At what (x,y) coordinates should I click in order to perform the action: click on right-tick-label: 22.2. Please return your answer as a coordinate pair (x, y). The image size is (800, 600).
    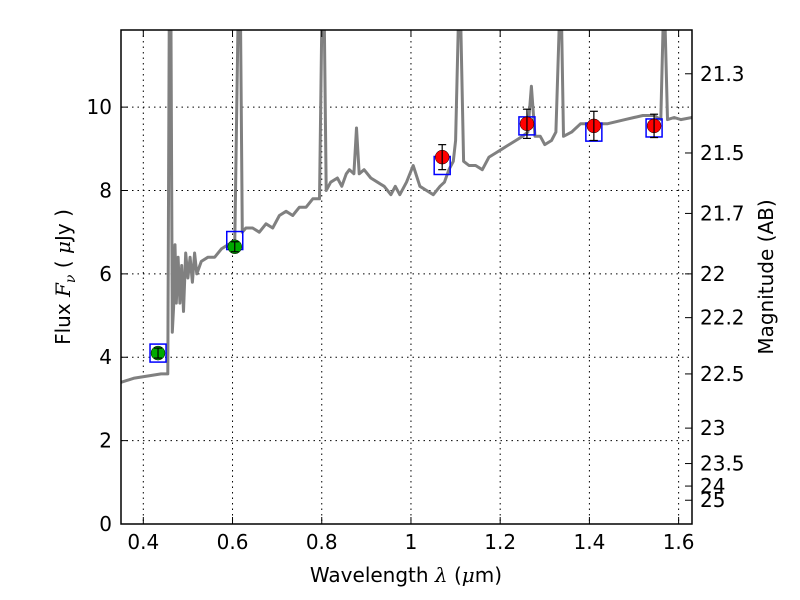
    Looking at the image, I should click on (722, 318).